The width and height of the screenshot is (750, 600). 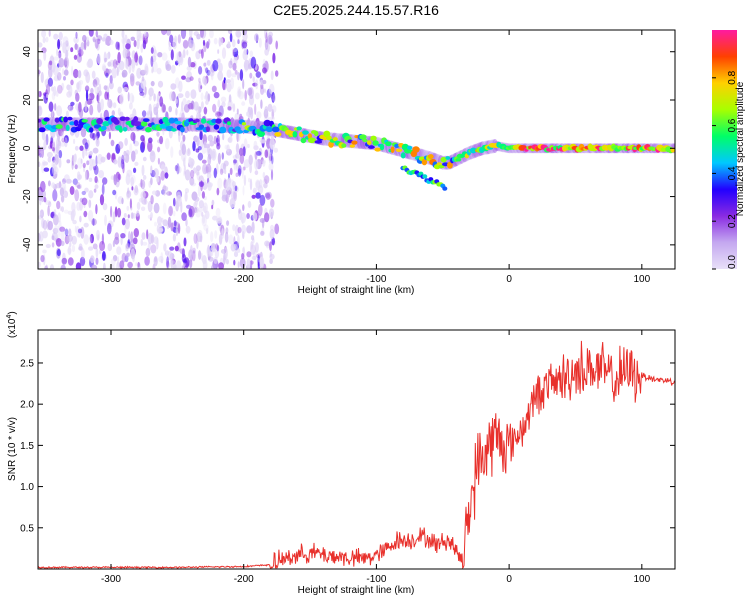 What do you see at coordinates (732, 173) in the screenshot?
I see `colorbar-tick-label: 0.4` at bounding box center [732, 173].